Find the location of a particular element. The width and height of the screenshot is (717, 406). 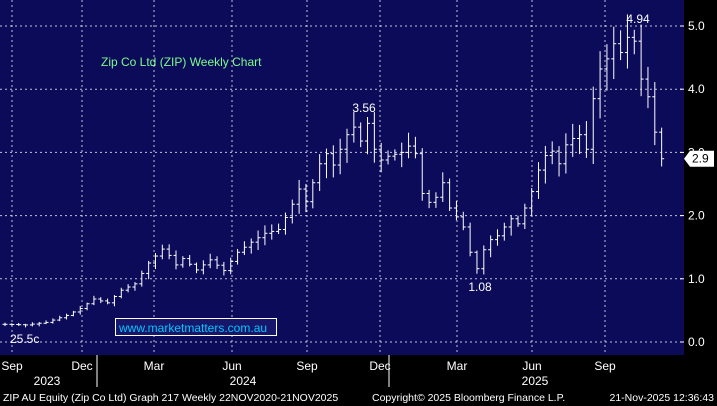

last-price-marker is located at coordinates (699, 158).